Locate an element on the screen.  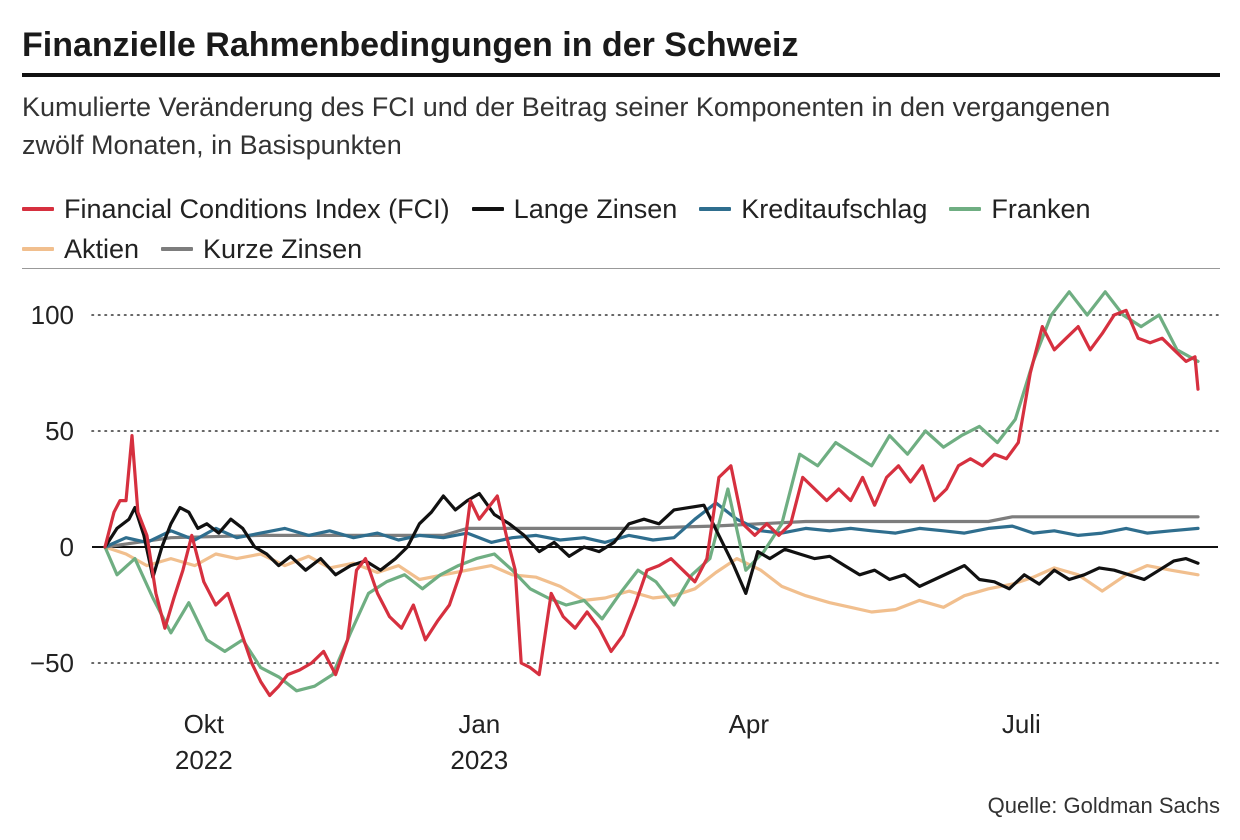
legend-item-lange-zinsen: Lange Zinsen is located at coordinates (574, 209).